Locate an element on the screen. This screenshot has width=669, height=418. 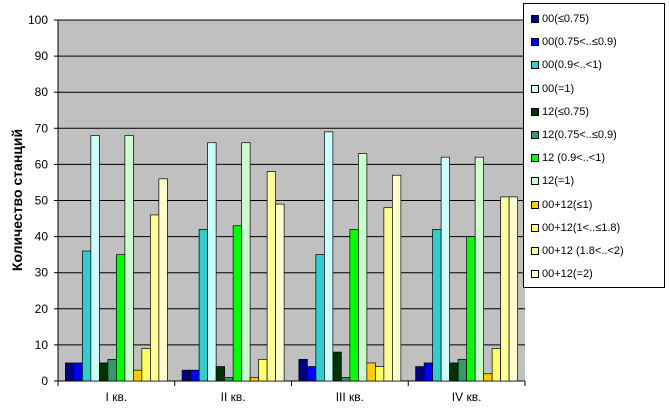
legend-item: 00+12(1<..≤1.8) is located at coordinates (576, 228).